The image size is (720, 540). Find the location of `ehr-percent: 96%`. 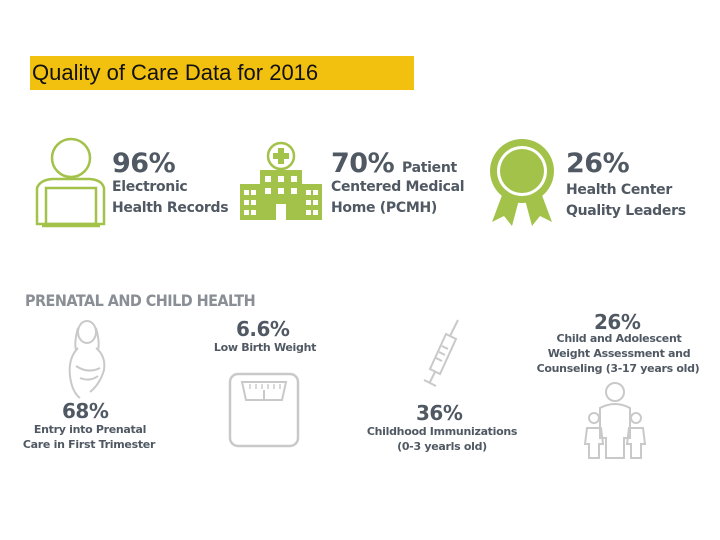

ehr-percent: 96% is located at coordinates (144, 163).